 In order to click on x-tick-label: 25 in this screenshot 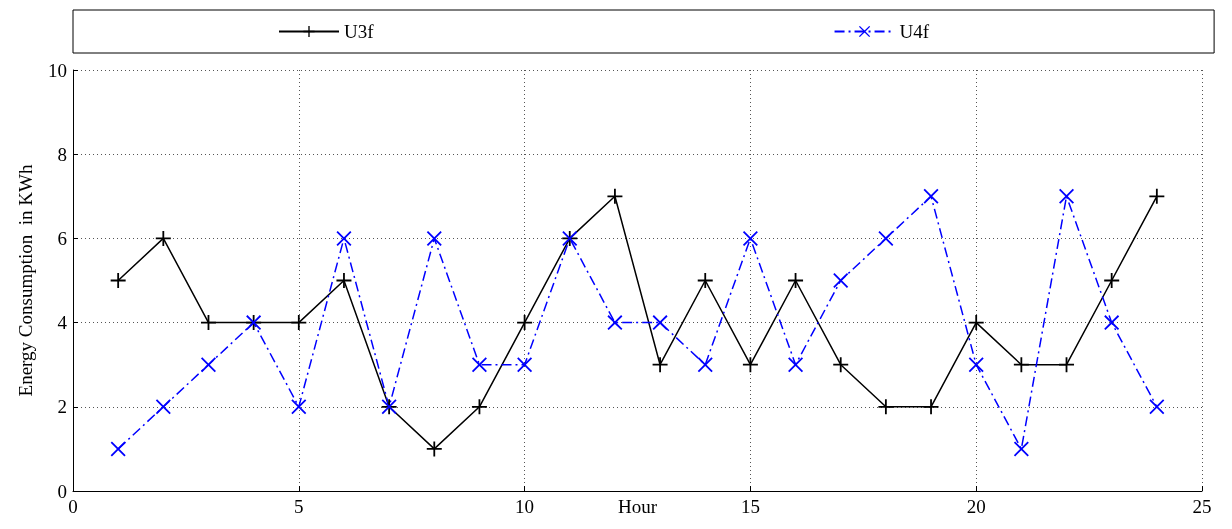, I will do `click(1202, 506)`.